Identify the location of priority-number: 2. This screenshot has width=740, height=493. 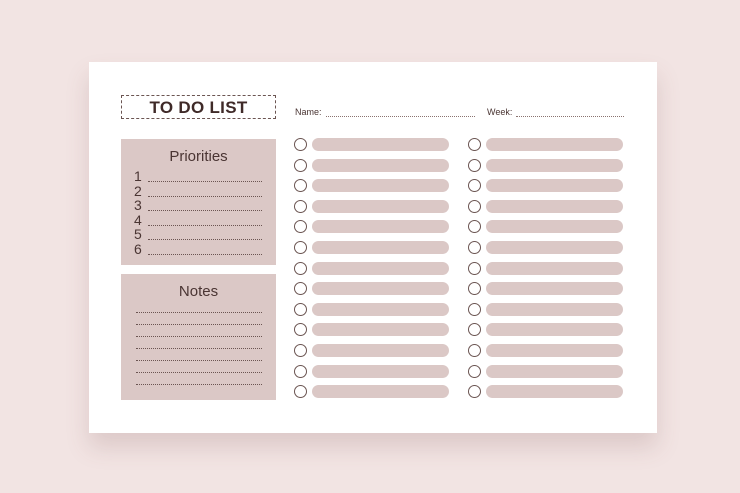
(138, 190).